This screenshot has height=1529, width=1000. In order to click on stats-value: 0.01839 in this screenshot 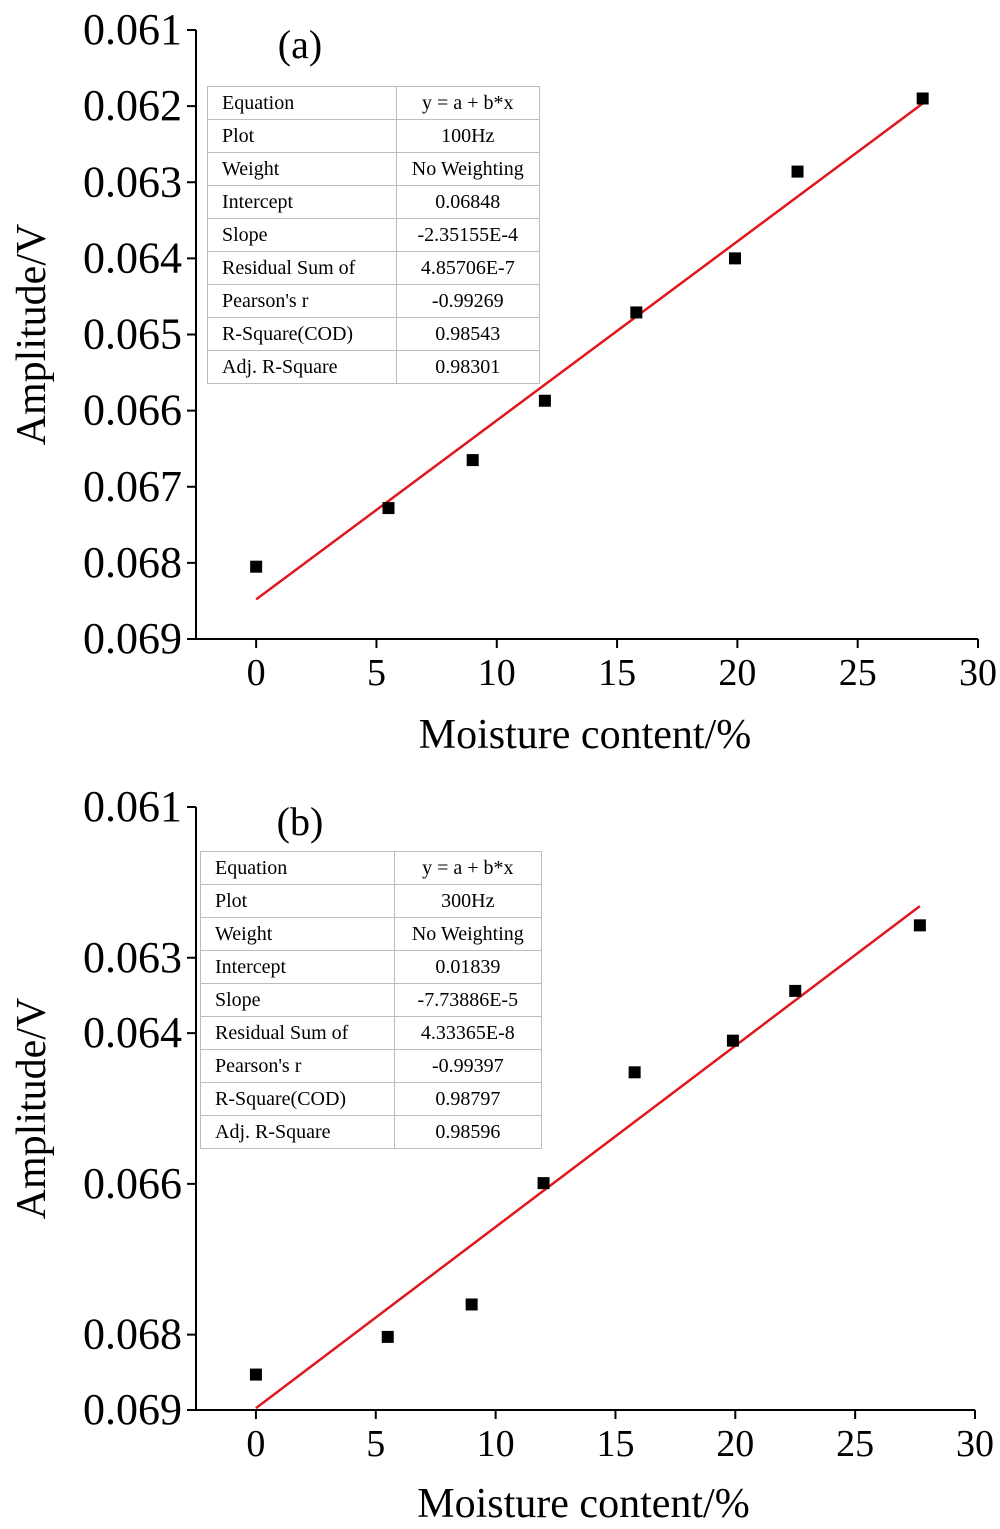, I will do `click(468, 967)`.